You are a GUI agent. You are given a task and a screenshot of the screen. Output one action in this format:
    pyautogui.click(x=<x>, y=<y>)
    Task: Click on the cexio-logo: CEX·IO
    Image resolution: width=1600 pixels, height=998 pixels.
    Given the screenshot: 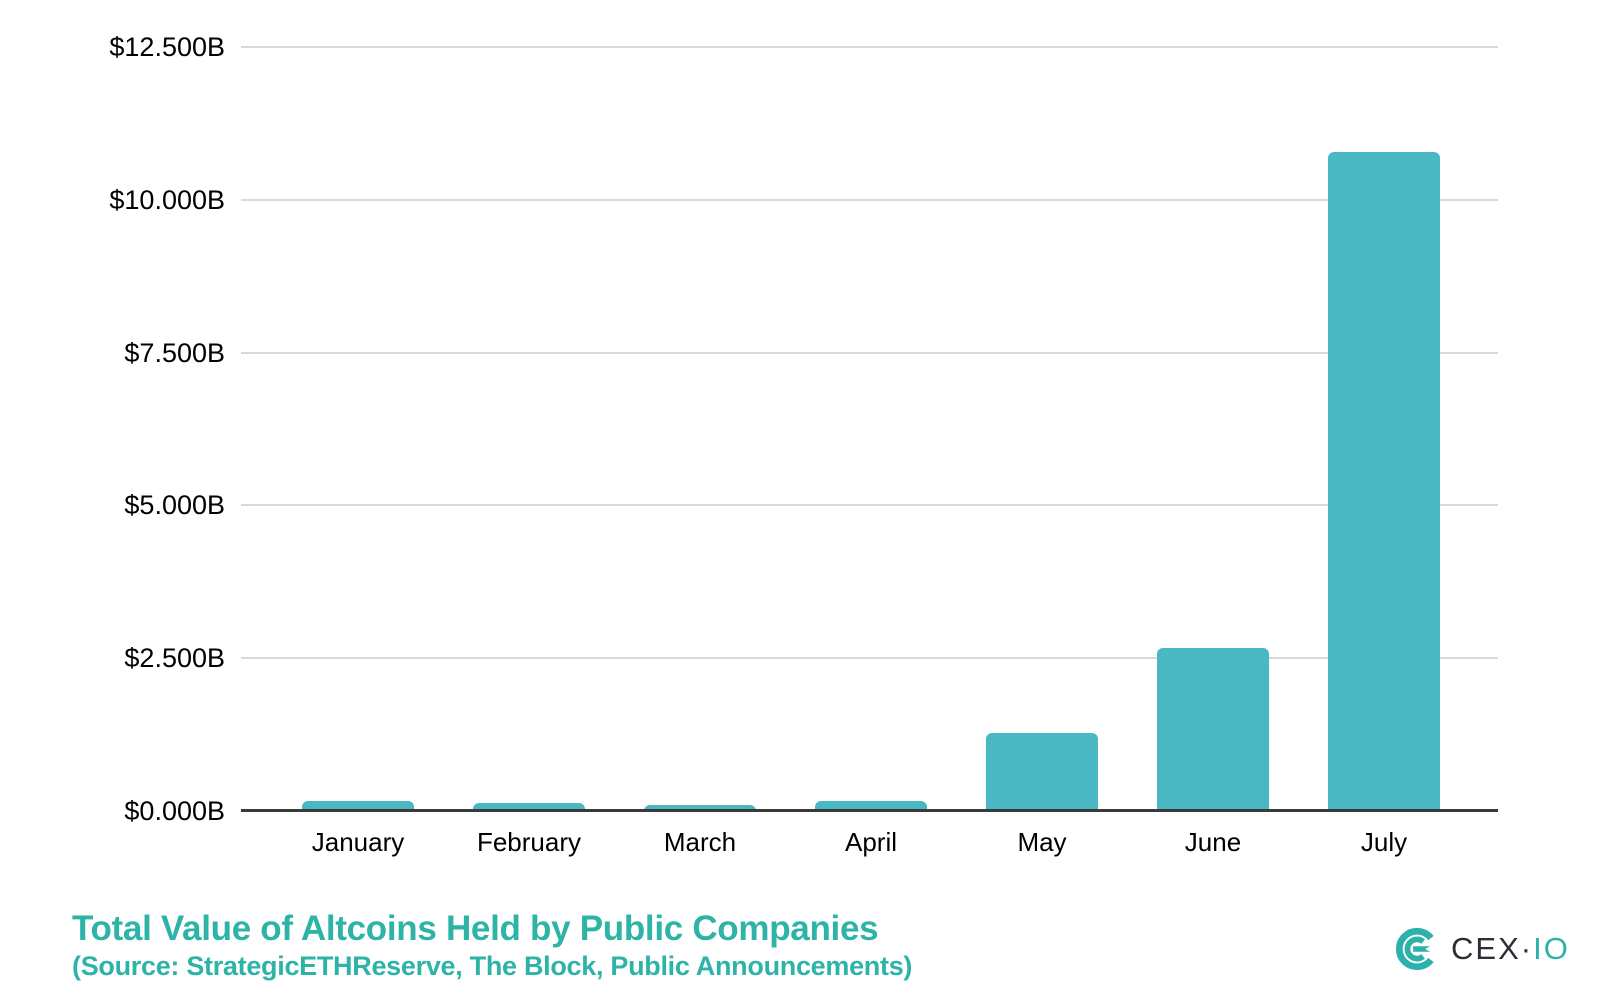 What is the action you would take?
    pyautogui.click(x=1482, y=949)
    